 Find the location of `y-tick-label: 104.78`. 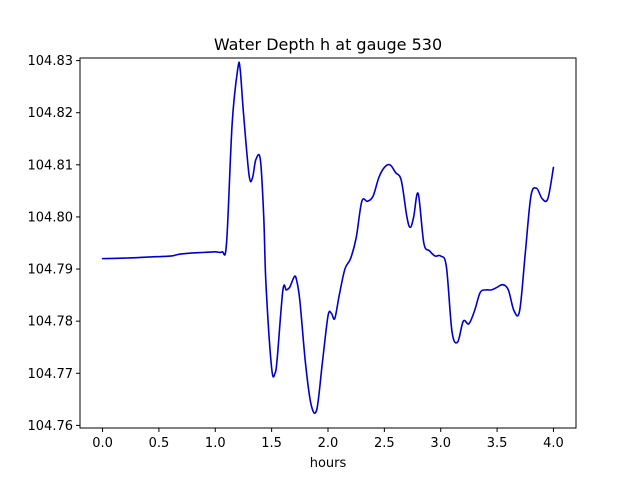

y-tick-label: 104.78 is located at coordinates (51, 322).